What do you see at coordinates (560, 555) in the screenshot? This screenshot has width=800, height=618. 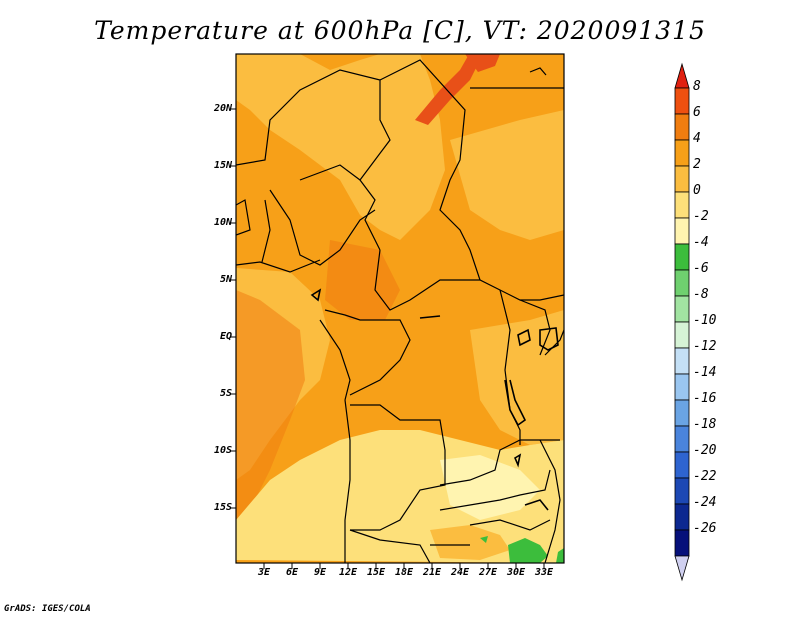 I see `field-m6-m4-edge` at bounding box center [560, 555].